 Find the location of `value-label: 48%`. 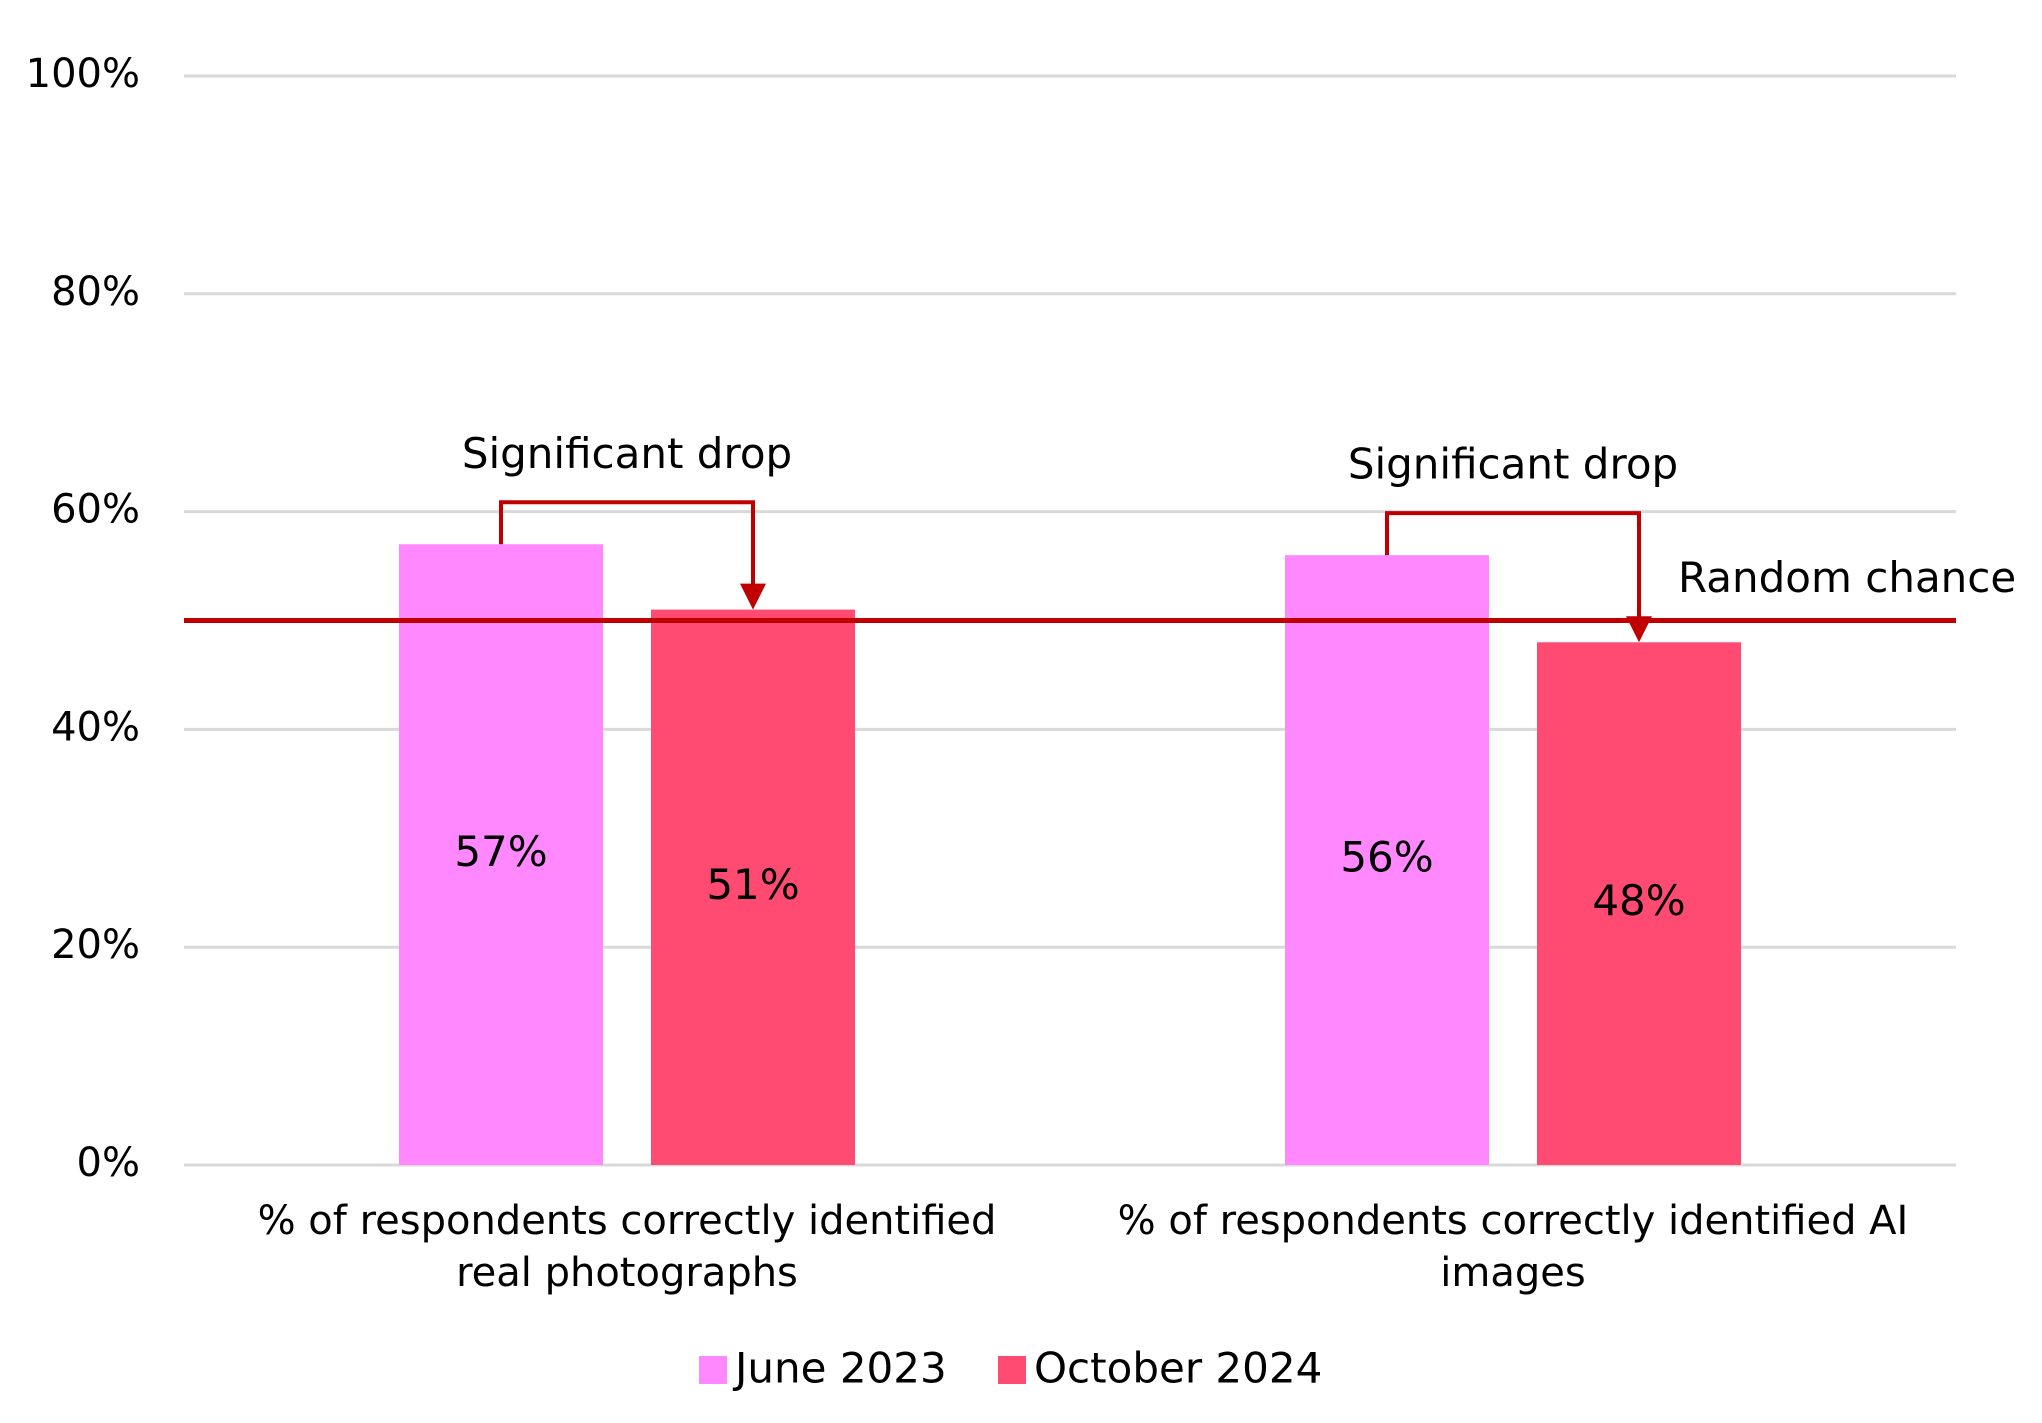

value-label: 48% is located at coordinates (1638, 900).